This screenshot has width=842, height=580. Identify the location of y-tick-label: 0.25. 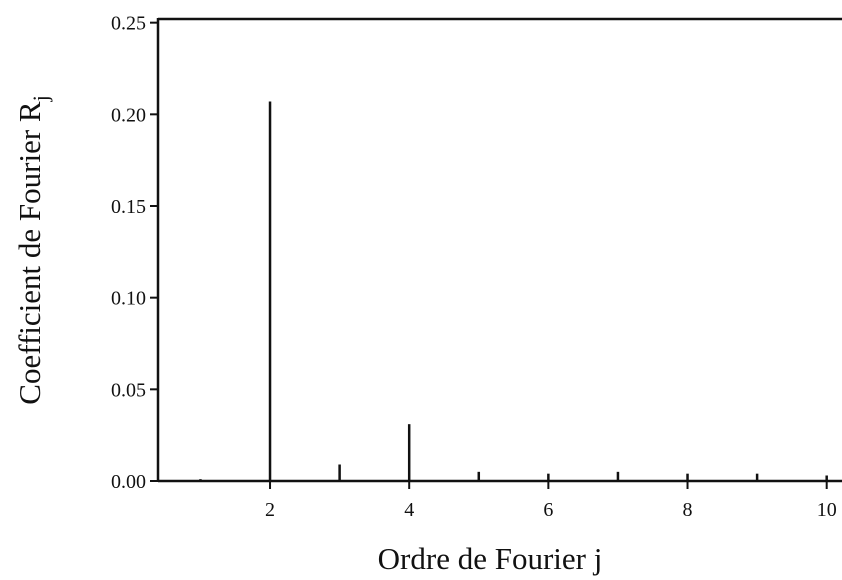
(128, 24).